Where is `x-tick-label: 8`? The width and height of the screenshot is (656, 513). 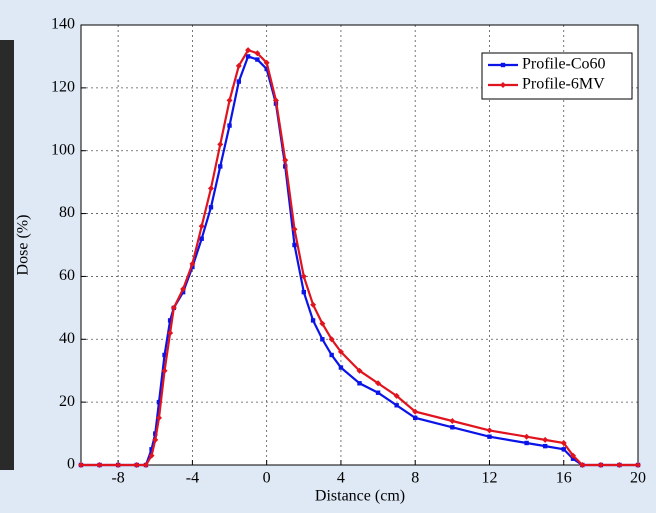
x-tick-label: 8 is located at coordinates (415, 478).